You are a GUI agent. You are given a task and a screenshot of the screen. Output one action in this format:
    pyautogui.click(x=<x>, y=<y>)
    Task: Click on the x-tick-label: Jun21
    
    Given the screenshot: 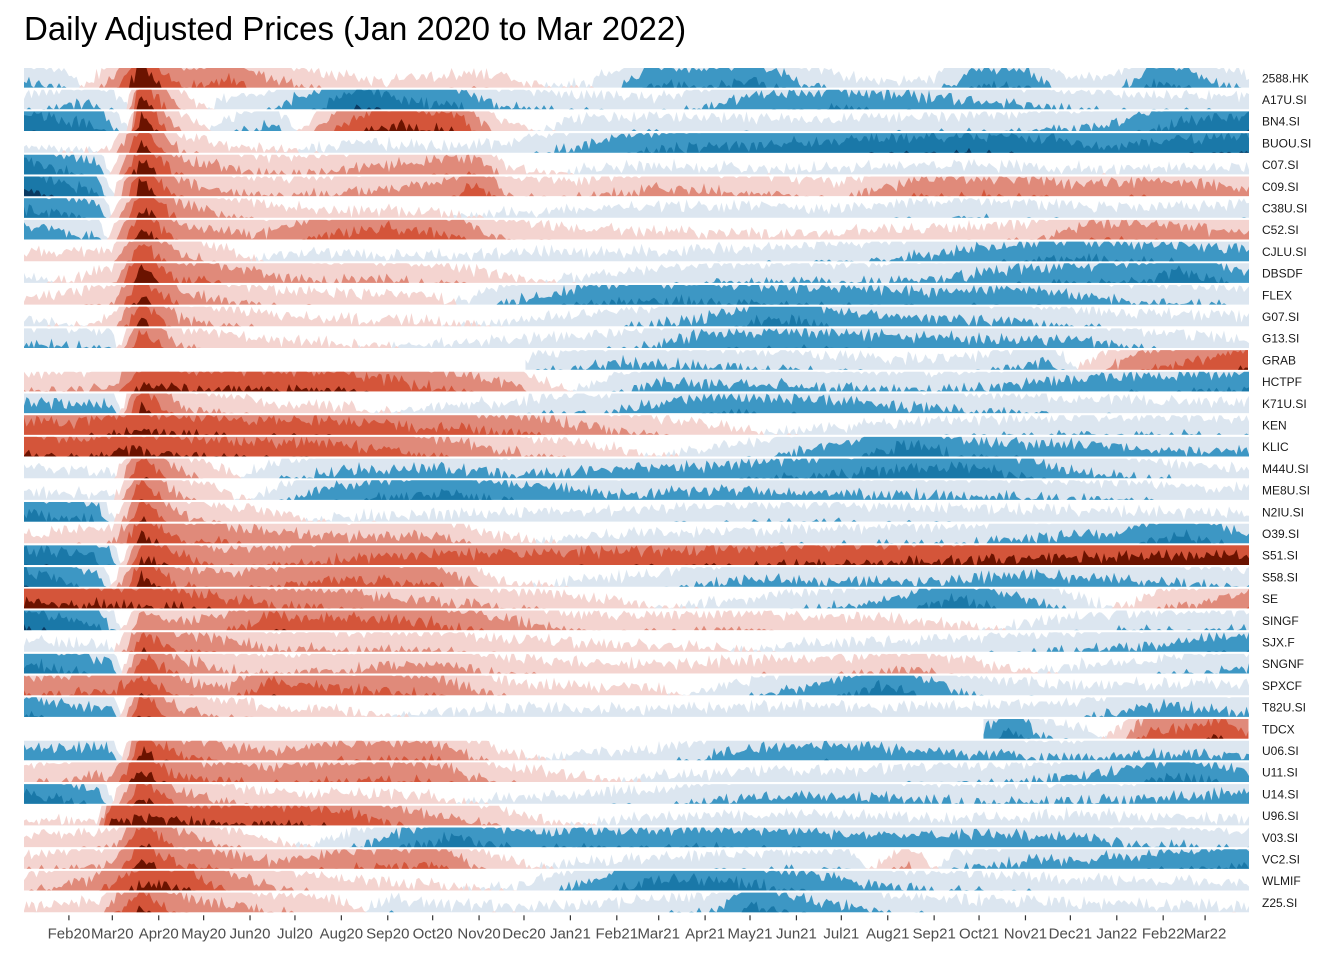 What is the action you would take?
    pyautogui.click(x=796, y=933)
    